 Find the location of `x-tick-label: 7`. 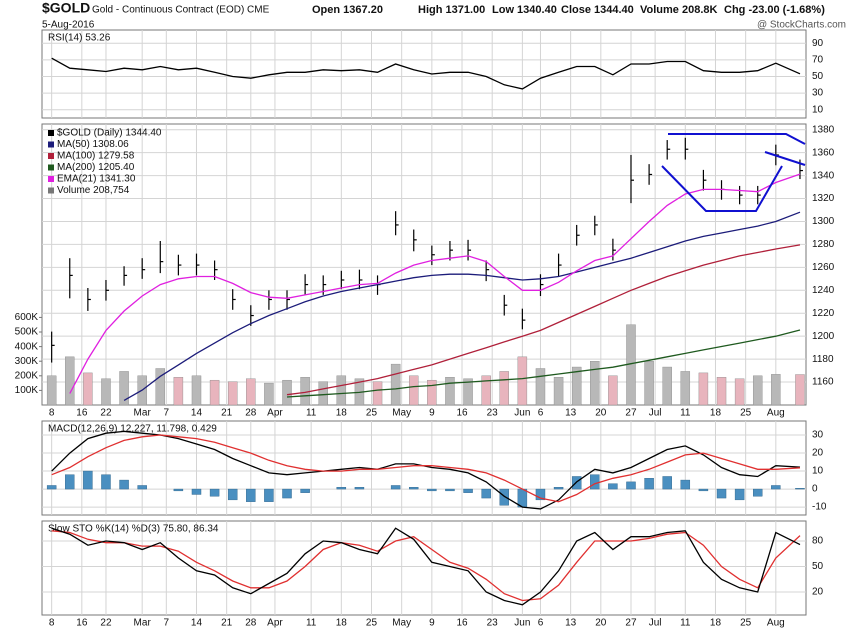

x-tick-label: 7 is located at coordinates (167, 413).